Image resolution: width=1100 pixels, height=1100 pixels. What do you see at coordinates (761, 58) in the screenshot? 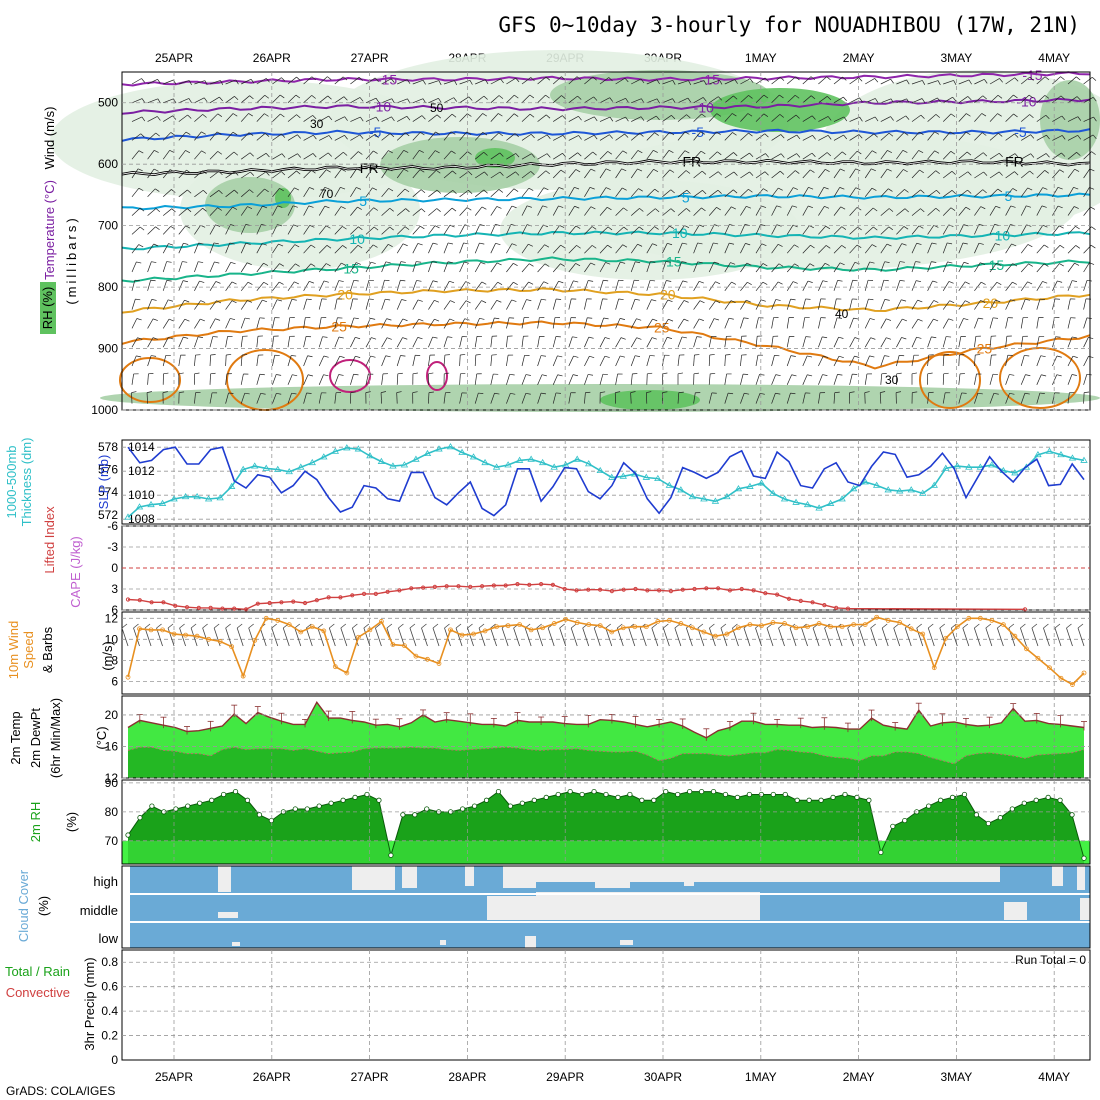
I see `top-x-tick-label: 1MAY` at bounding box center [761, 58].